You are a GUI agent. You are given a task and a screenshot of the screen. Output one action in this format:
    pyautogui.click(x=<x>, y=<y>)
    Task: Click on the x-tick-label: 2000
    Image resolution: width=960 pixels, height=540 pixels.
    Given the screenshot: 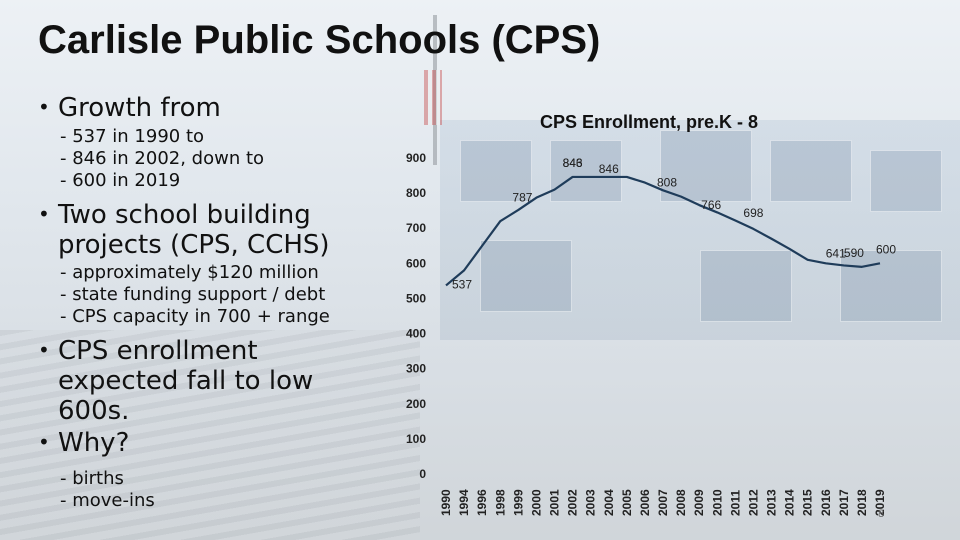 What is the action you would take?
    pyautogui.click(x=536, y=502)
    